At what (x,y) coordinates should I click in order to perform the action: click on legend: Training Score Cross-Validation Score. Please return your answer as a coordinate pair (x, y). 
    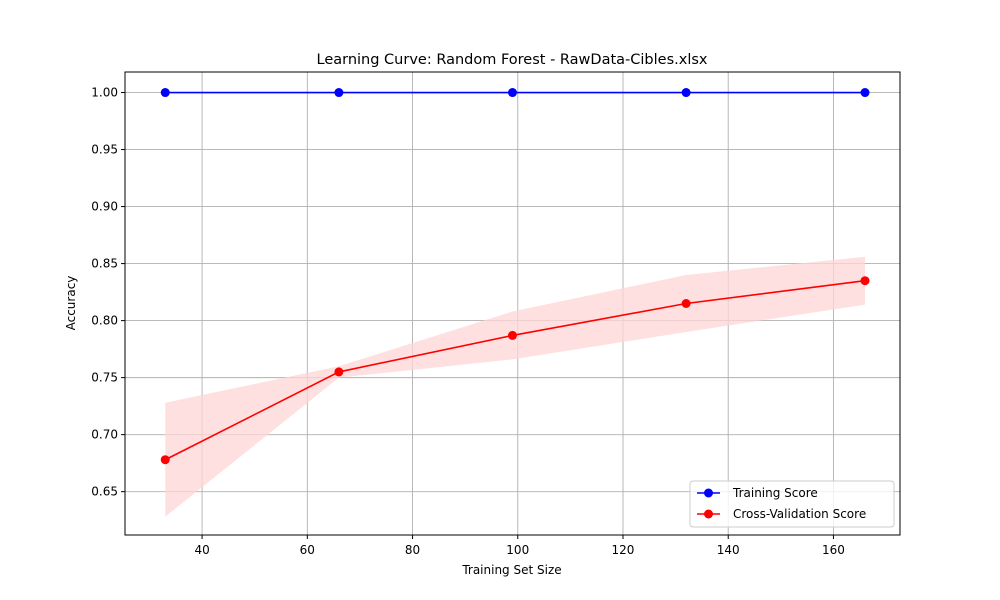
    Looking at the image, I should click on (792, 504).